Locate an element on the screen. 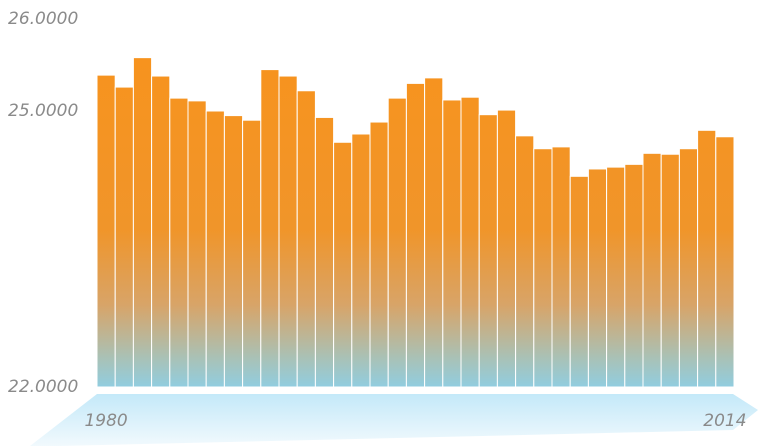 This screenshot has height=446, width=758. y-tick-label: 22.0000 is located at coordinates (43, 387).